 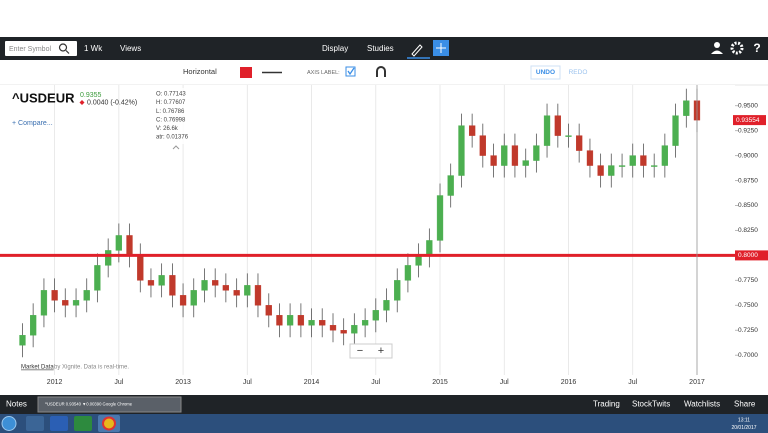 What do you see at coordinates (702, 404) in the screenshot?
I see `footer-link: Watchlists` at bounding box center [702, 404].